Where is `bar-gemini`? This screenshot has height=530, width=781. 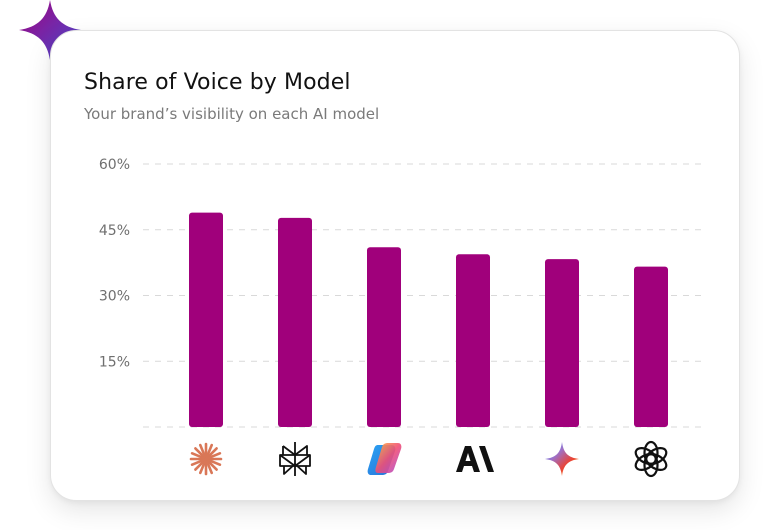 bar-gemini is located at coordinates (562, 343).